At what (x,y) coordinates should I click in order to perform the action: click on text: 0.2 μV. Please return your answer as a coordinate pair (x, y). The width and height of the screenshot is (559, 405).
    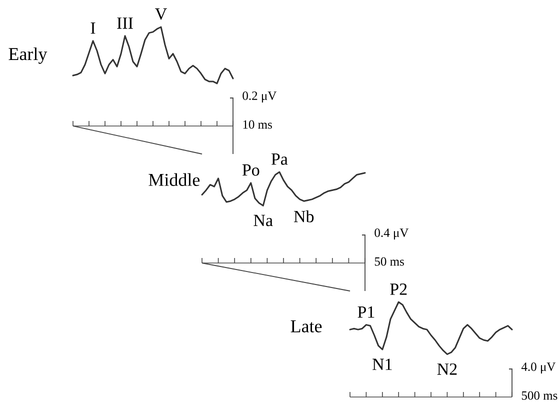
    Looking at the image, I should click on (259, 97).